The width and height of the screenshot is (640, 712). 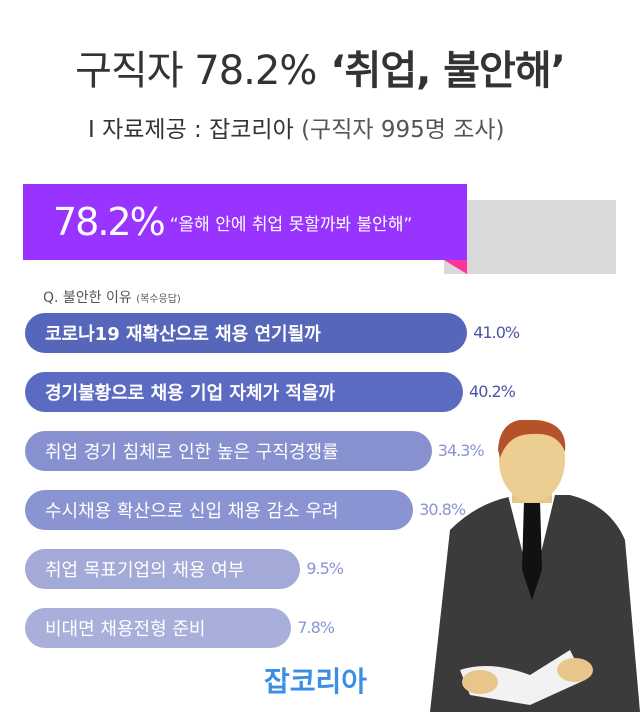 I want to click on jobkorea-logo: 잡코리아, so click(x=316, y=681).